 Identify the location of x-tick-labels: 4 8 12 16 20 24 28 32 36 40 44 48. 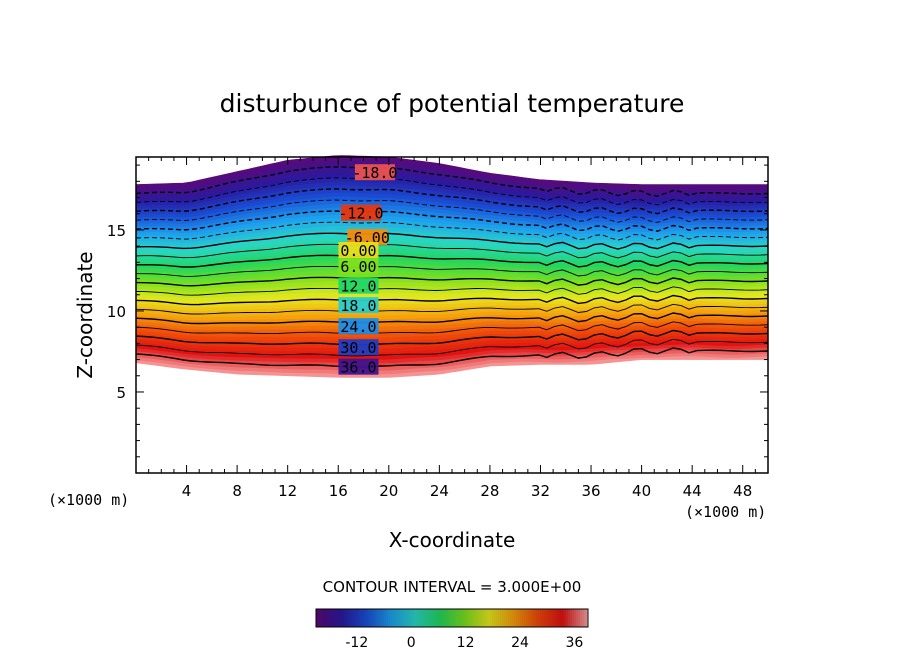
(467, 491).